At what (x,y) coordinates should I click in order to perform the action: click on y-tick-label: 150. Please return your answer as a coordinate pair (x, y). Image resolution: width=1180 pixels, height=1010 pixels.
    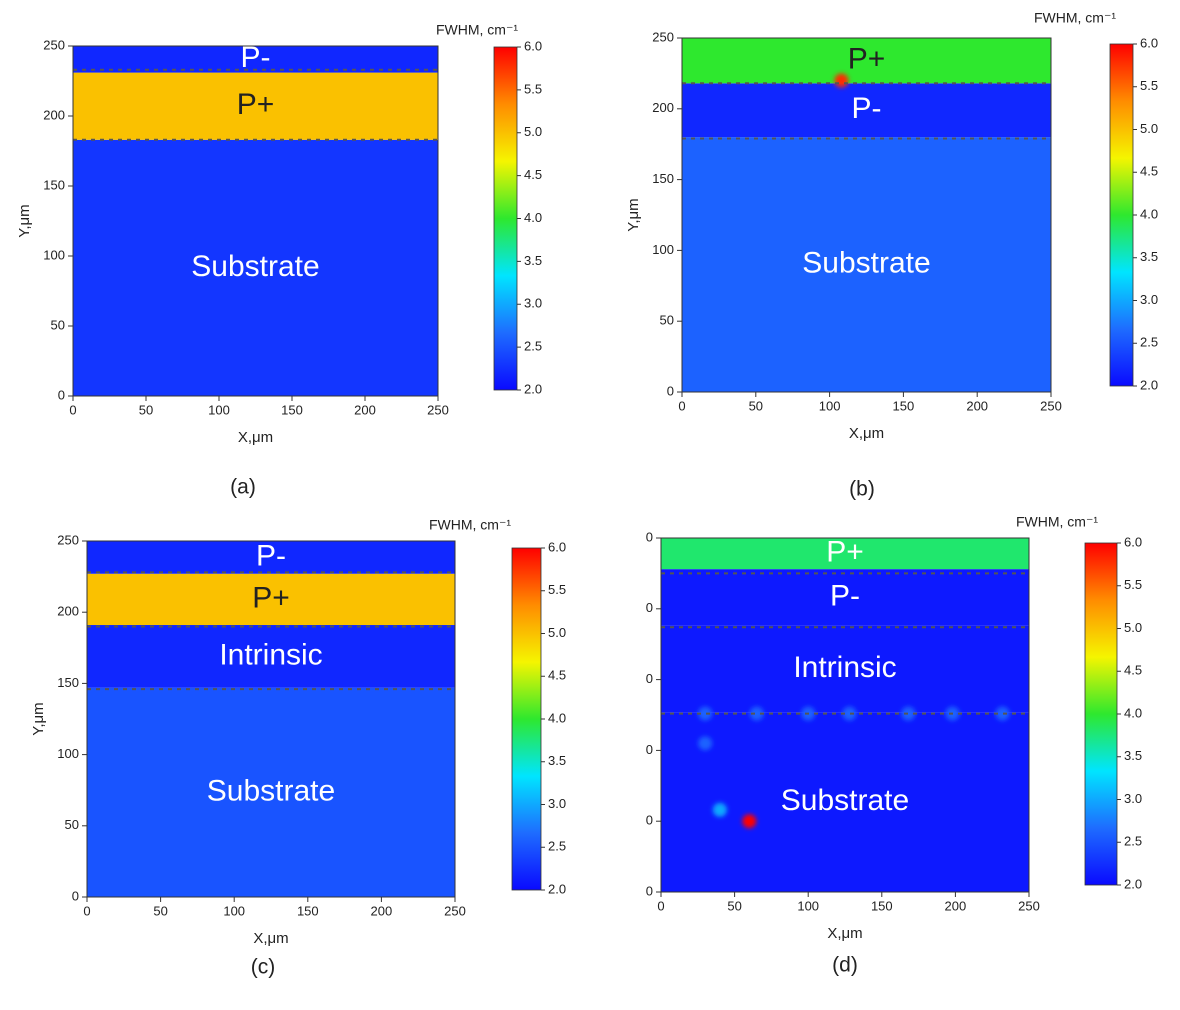
    Looking at the image, I should click on (68, 682).